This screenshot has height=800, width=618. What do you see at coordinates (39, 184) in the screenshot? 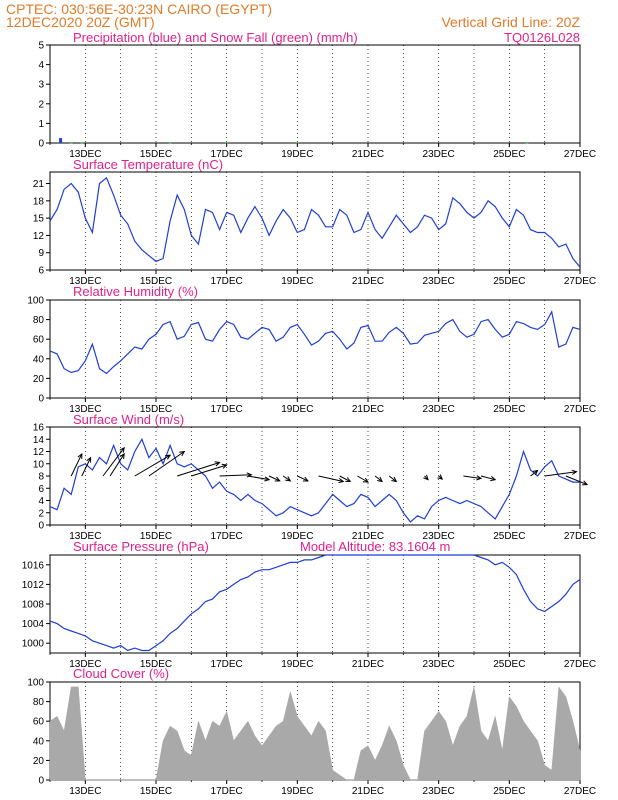
I see `y-tick-label: 21` at bounding box center [39, 184].